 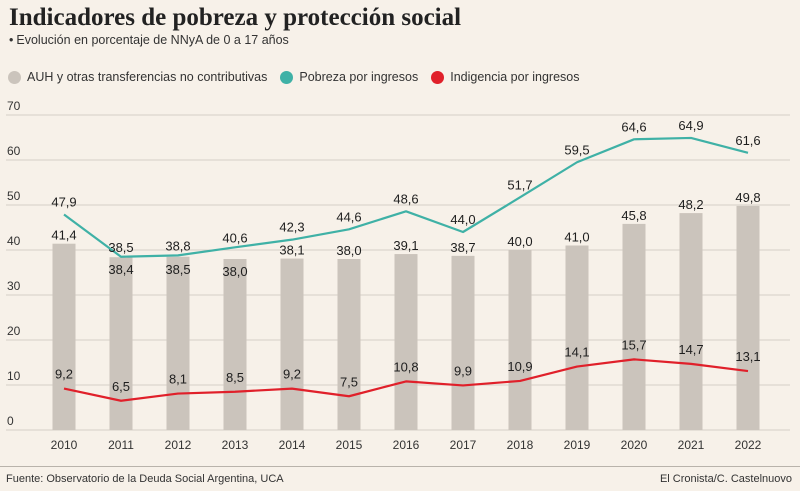 I want to click on pobreza-value-label: 48,6, so click(x=405, y=198).